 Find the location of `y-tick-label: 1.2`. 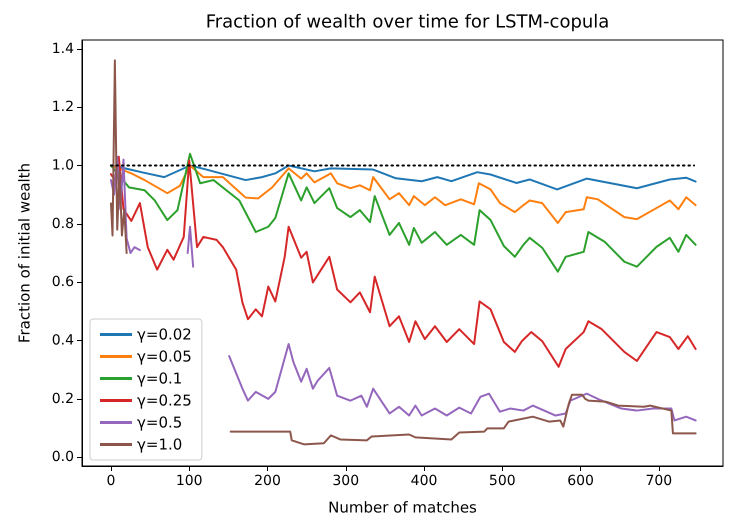

y-tick-label: 1.2 is located at coordinates (63, 107).